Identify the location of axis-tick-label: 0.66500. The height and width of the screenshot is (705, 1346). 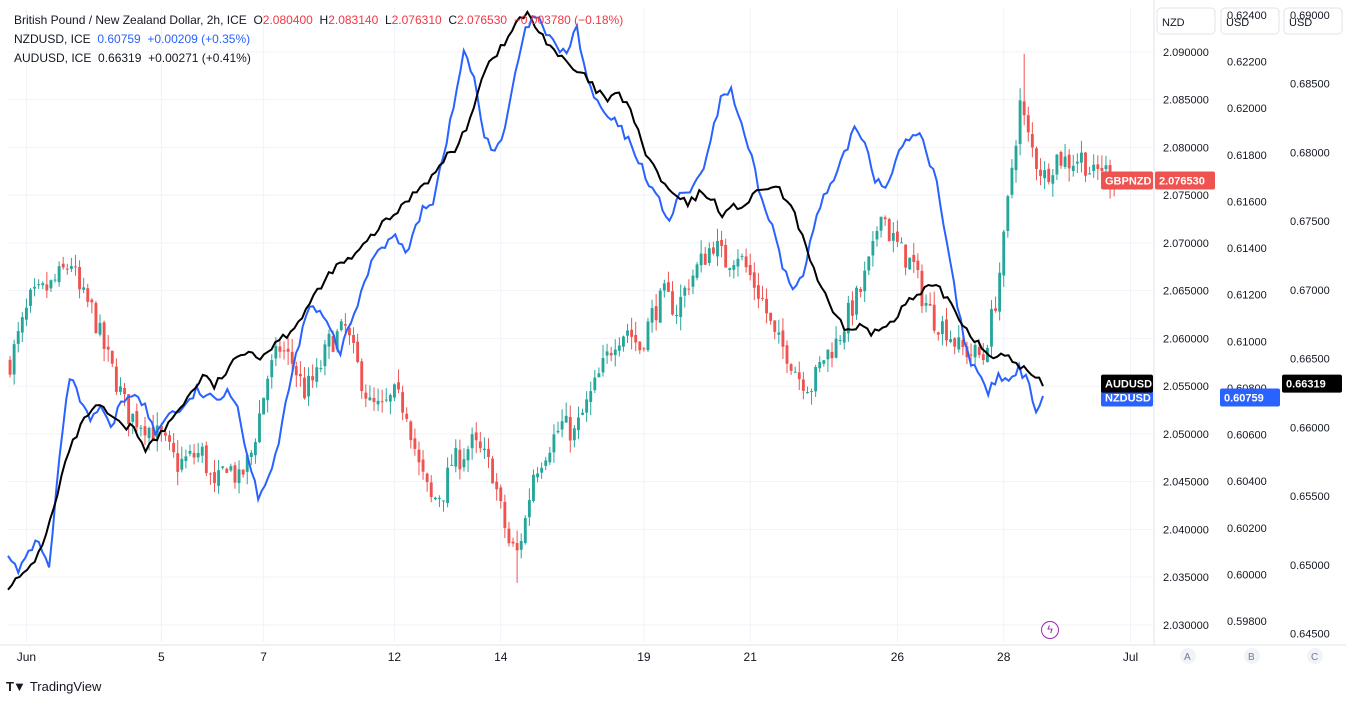
(1310, 360).